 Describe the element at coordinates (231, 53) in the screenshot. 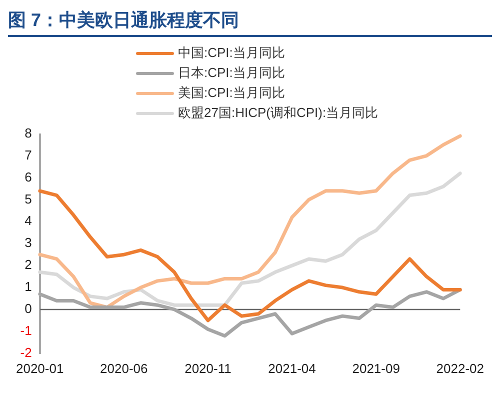

I see `legend-label: 中国:CPI:当月同比` at that location.